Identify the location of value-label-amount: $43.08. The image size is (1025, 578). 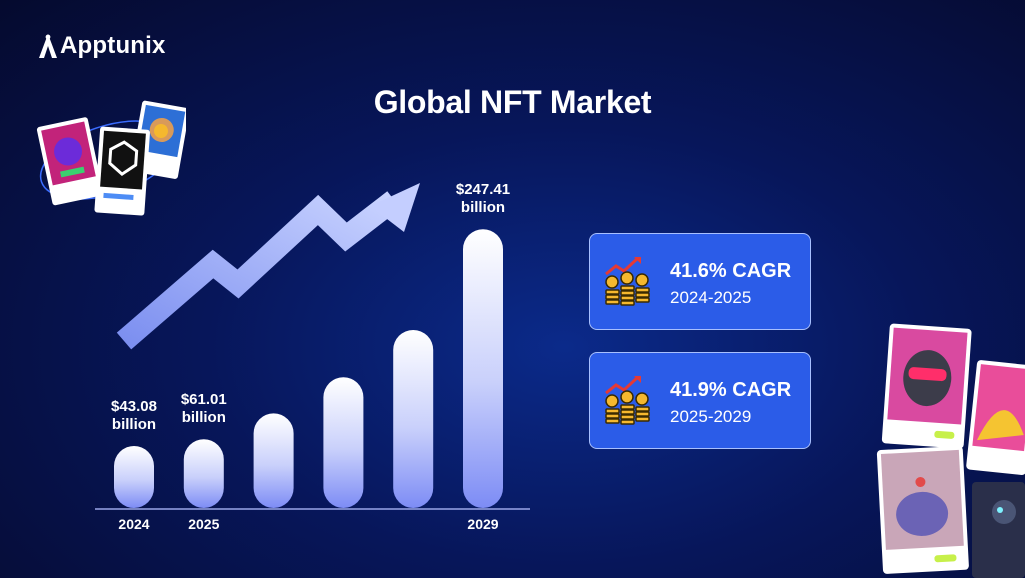
(134, 406).